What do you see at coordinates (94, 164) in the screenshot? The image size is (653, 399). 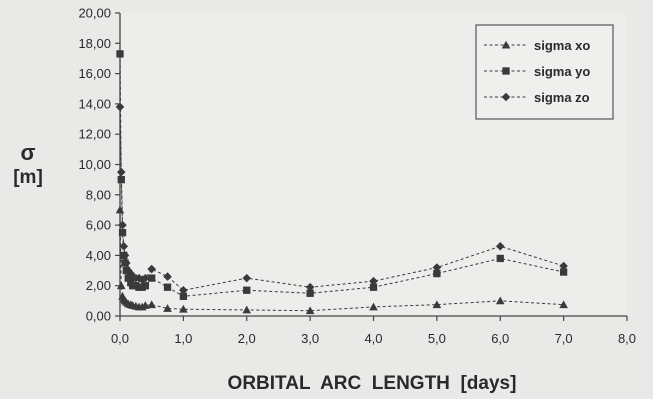 I see `y-tick-label: 10,00` at bounding box center [94, 164].